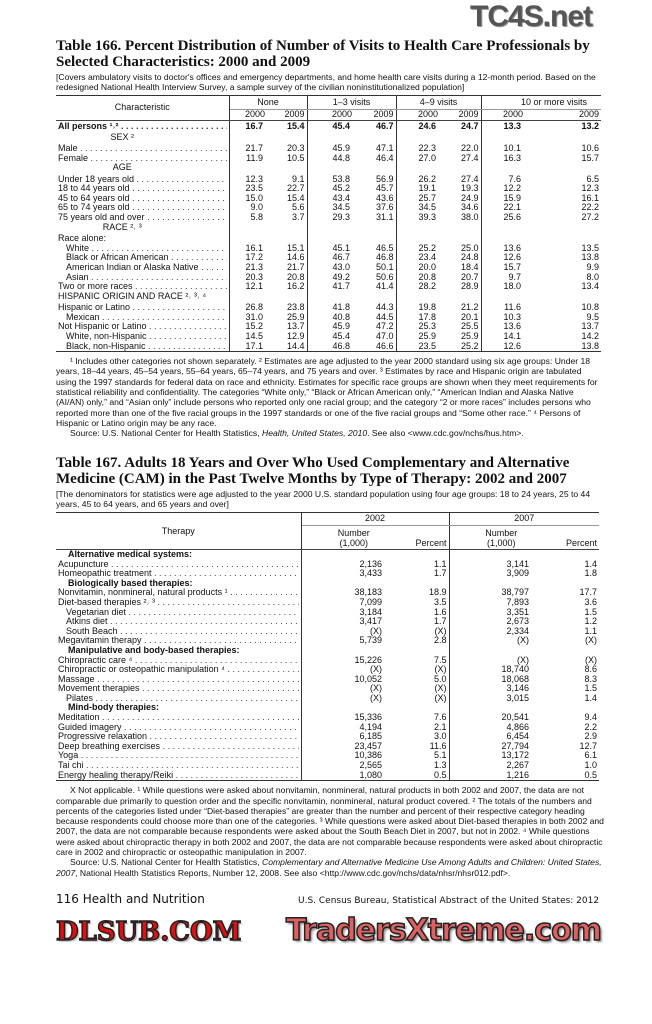 The image size is (652, 1024). I want to click on cell-value: 13.3, so click(512, 125).